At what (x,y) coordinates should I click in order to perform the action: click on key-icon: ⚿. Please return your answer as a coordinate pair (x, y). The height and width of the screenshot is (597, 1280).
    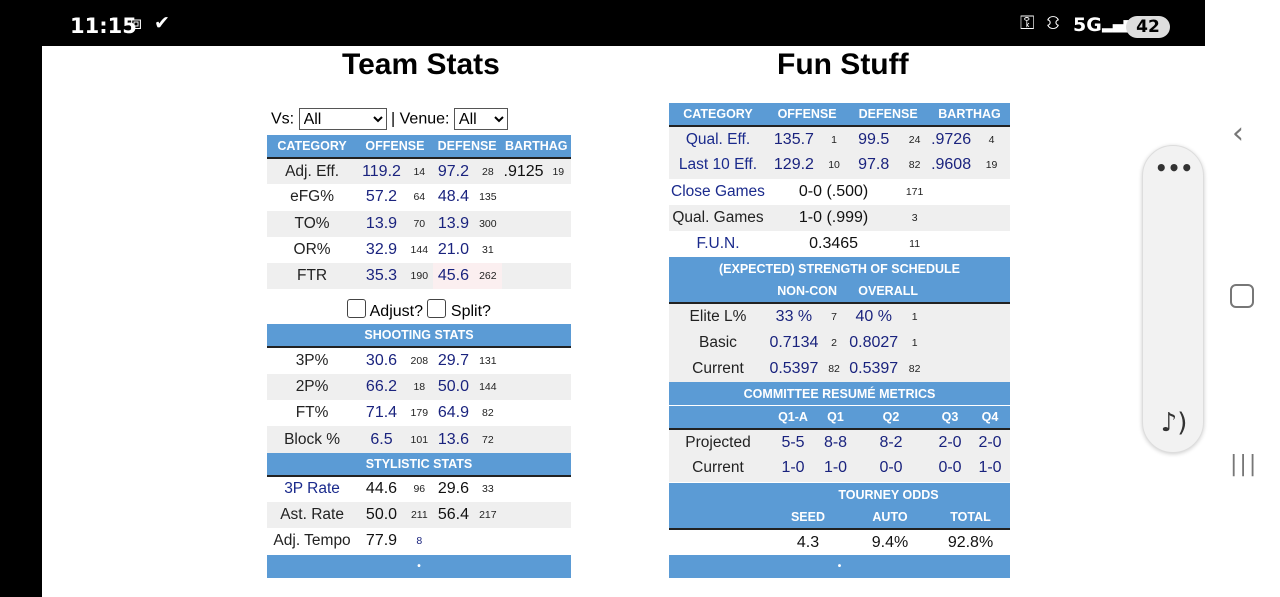
    Looking at the image, I should click on (1027, 23).